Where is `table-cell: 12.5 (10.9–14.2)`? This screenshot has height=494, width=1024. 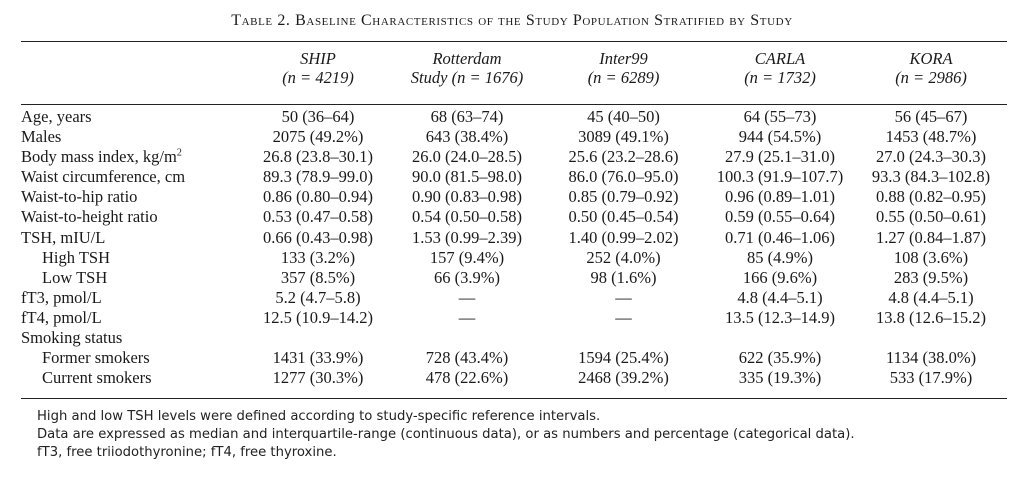 table-cell: 12.5 (10.9–14.2) is located at coordinates (318, 317).